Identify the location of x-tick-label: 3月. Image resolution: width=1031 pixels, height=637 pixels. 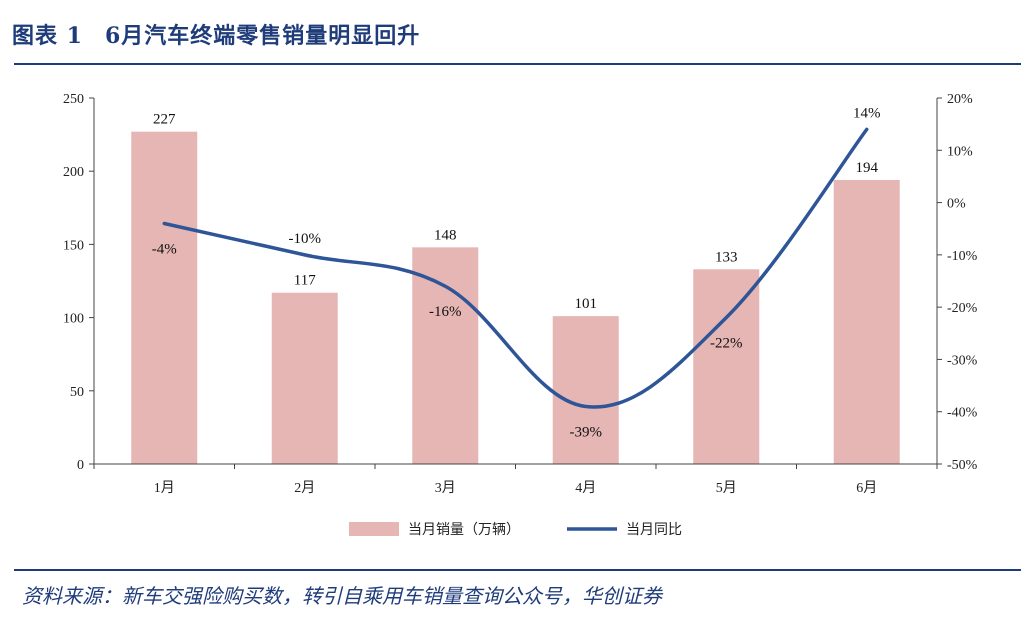
(445, 488).